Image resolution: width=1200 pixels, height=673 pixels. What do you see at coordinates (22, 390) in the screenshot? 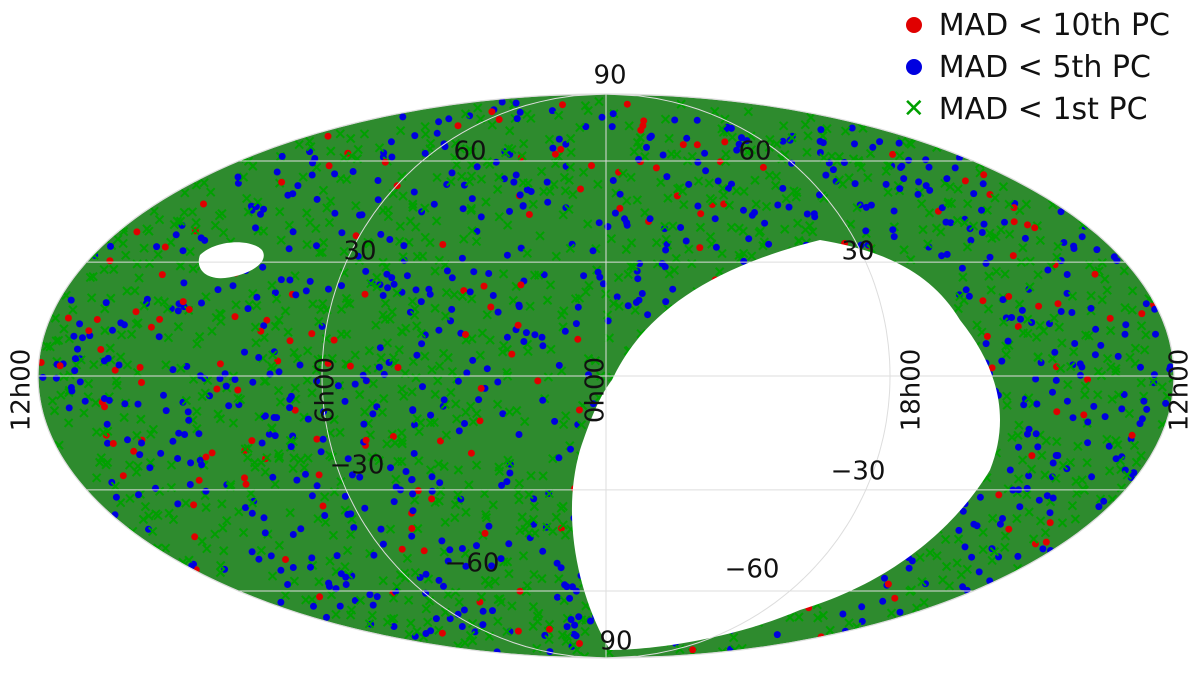
I see `meridian-tick-label: 12h00` at bounding box center [22, 390].